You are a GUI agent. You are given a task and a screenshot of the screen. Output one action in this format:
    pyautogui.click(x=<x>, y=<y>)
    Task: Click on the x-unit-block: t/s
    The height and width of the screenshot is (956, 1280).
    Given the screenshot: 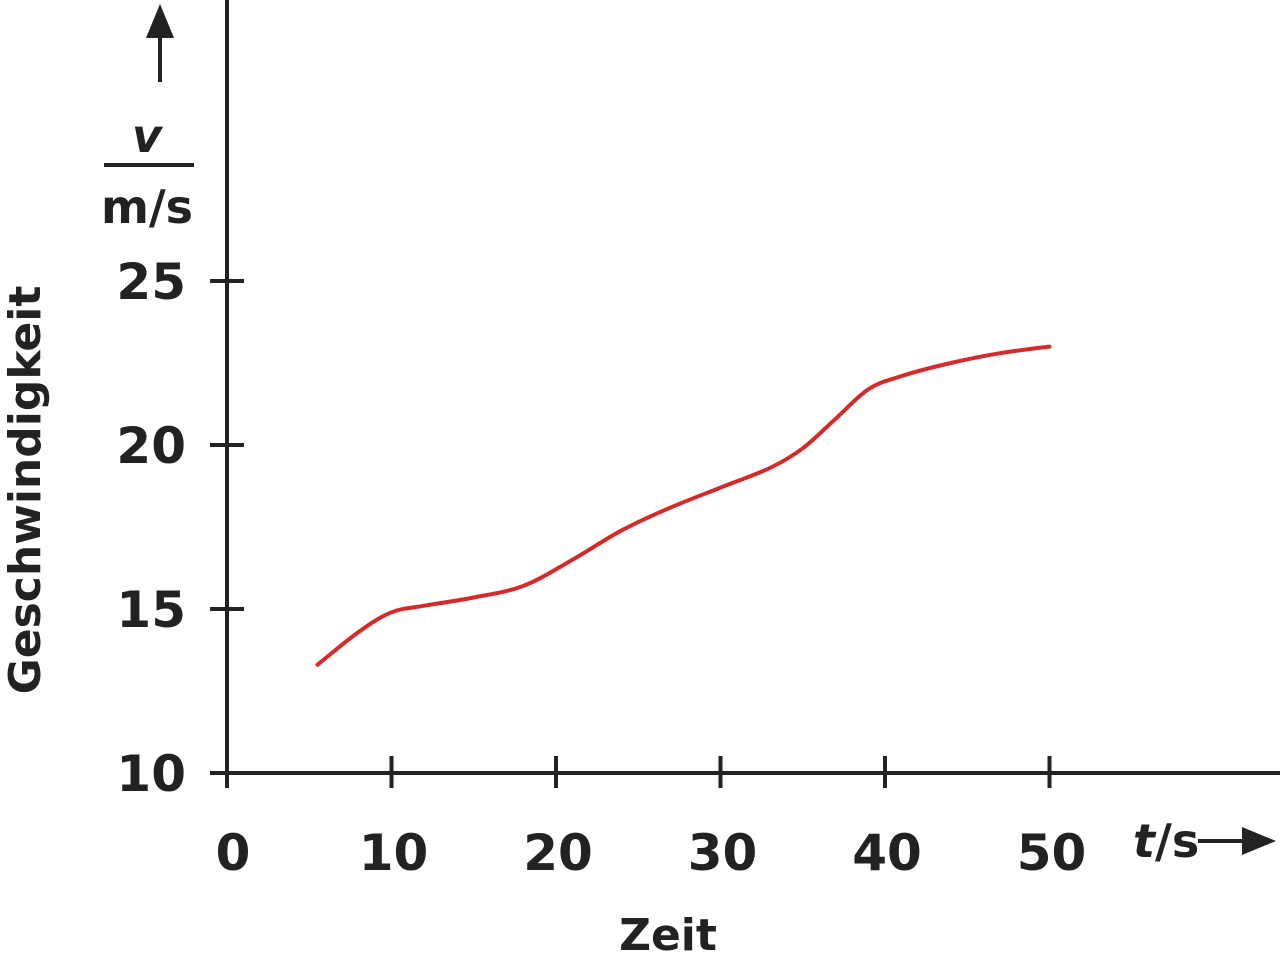 What is the action you would take?
    pyautogui.click(x=1204, y=841)
    